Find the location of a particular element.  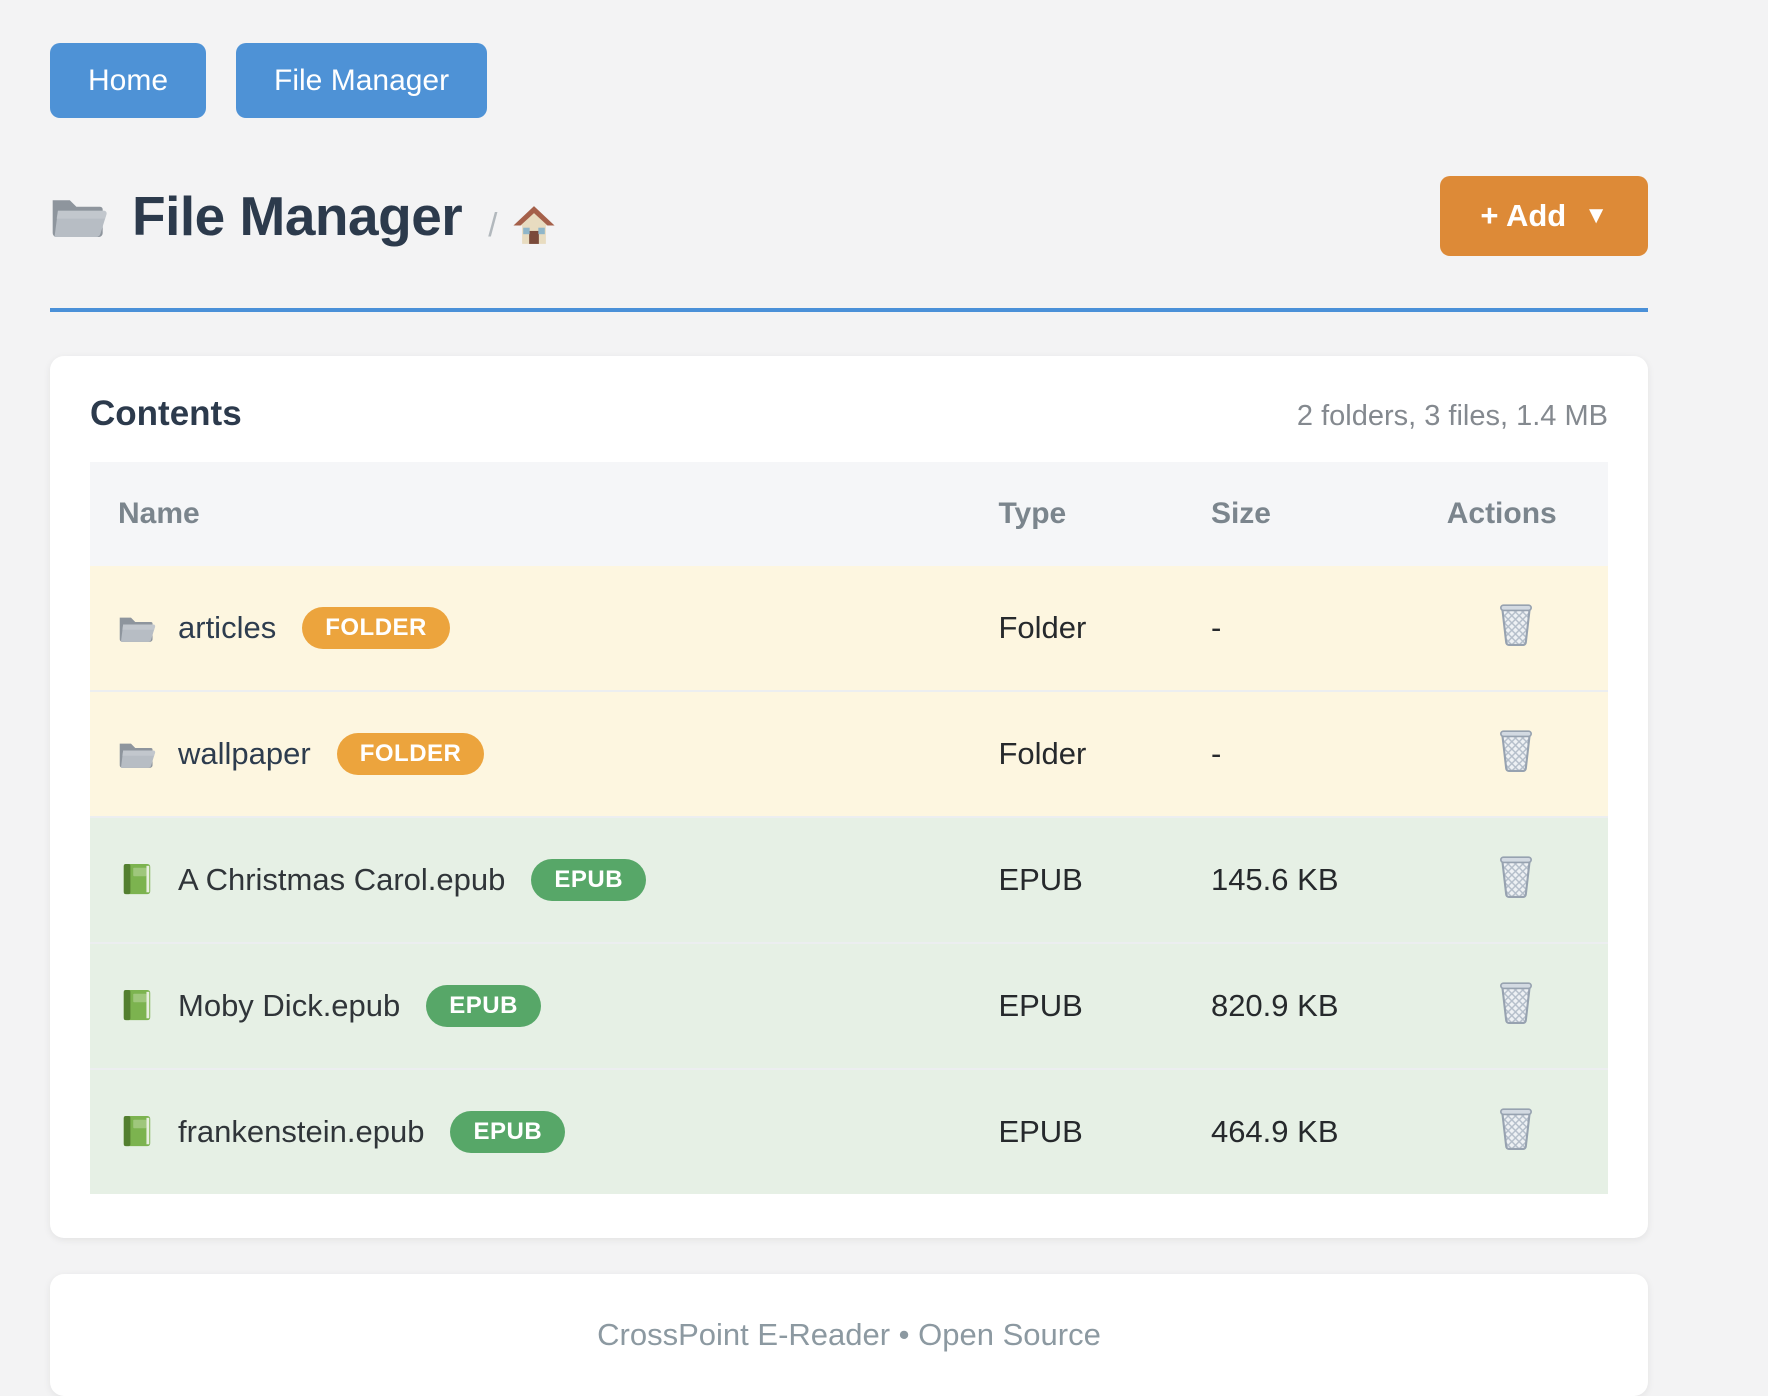

nav-file-manager-button: File Manager is located at coordinates (362, 80).